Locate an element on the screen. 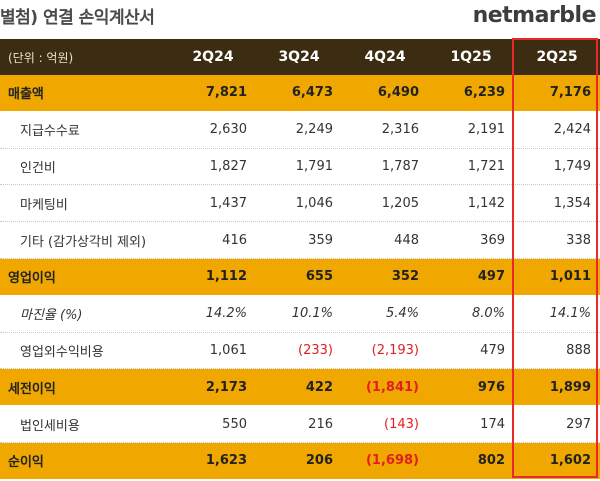 This screenshot has width=600, height=481. table-row-net-income: 순이익 1,623 206 (1,698) 802 1,602 is located at coordinates (300, 461).